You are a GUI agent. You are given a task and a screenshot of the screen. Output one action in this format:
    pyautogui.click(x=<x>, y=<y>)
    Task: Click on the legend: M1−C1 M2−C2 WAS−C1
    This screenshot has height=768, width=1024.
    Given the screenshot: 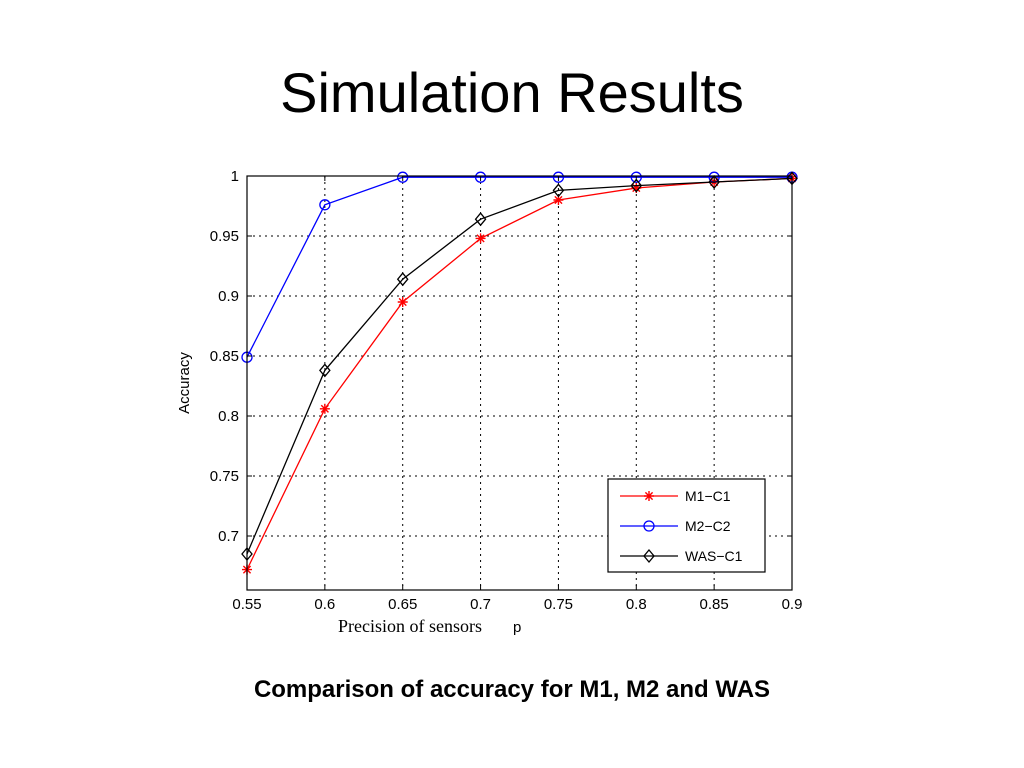 What is the action you would take?
    pyautogui.click(x=686, y=525)
    